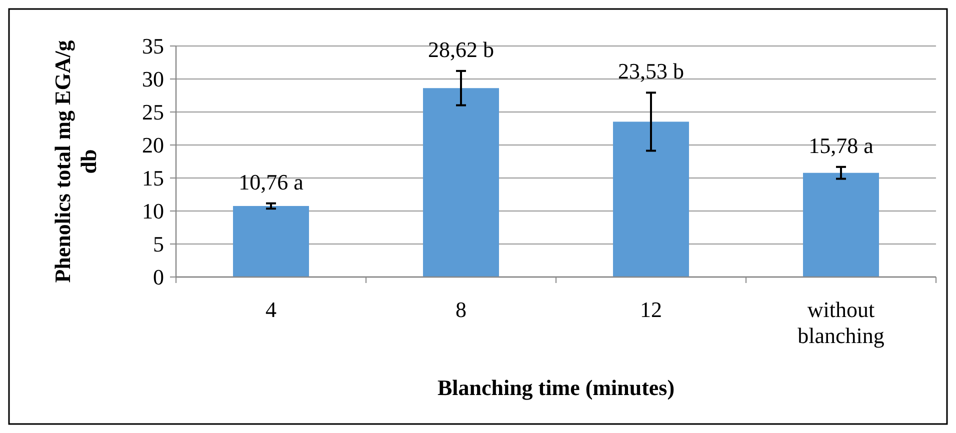  Describe the element at coordinates (153, 211) in the screenshot. I see `y-tick-label: 10` at that location.